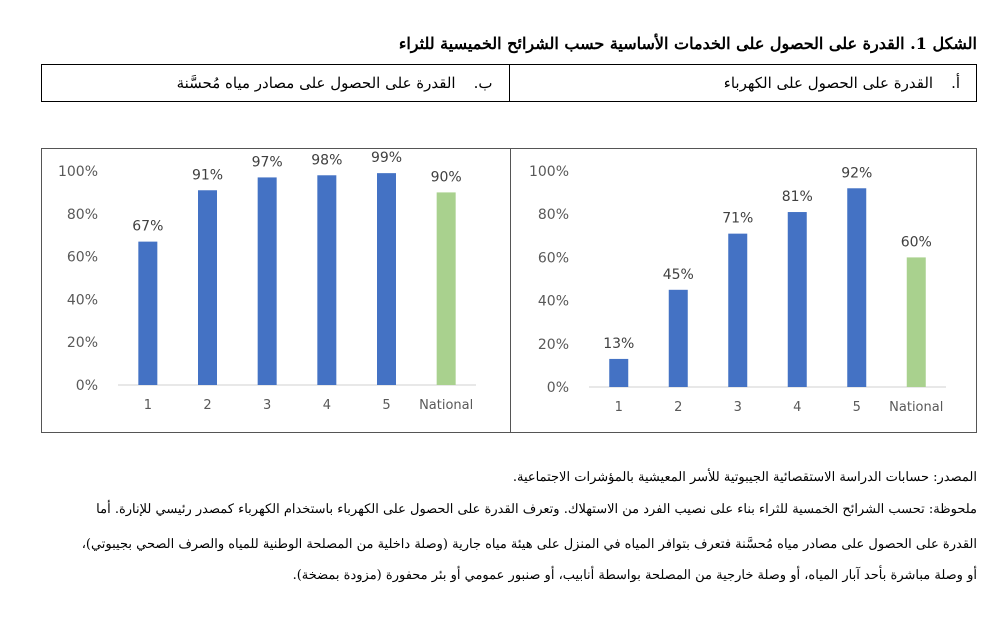 The image size is (999, 628). What do you see at coordinates (207, 175) in the screenshot?
I see `chart1-data-label: 91%` at bounding box center [207, 175].